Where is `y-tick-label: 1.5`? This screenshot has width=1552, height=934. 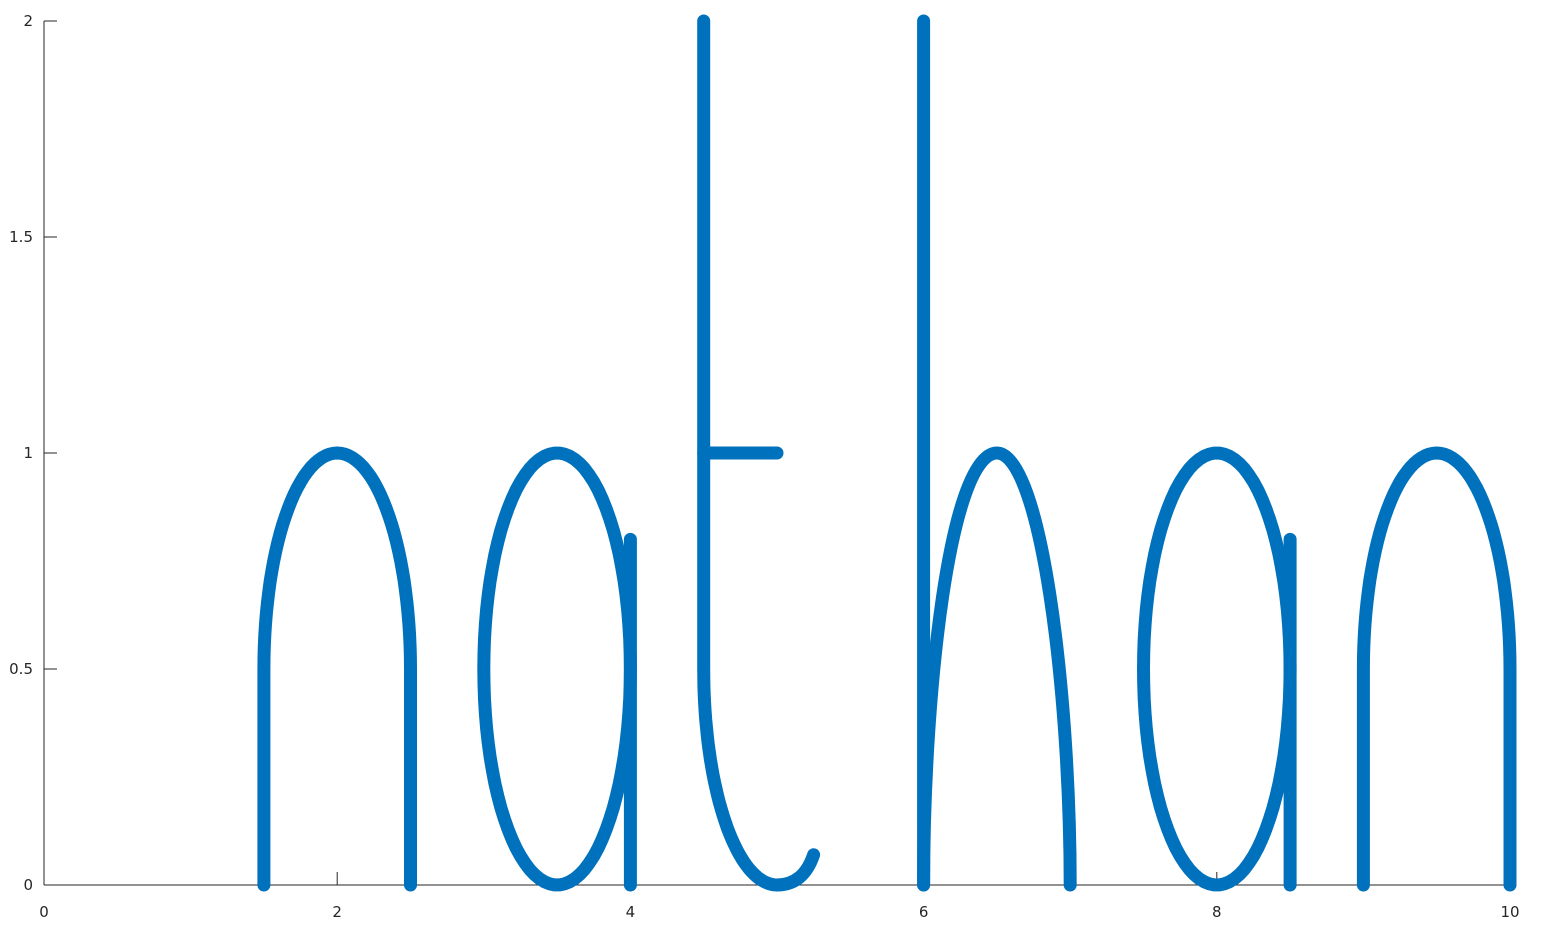 y-tick-label: 1.5 is located at coordinates (21, 237).